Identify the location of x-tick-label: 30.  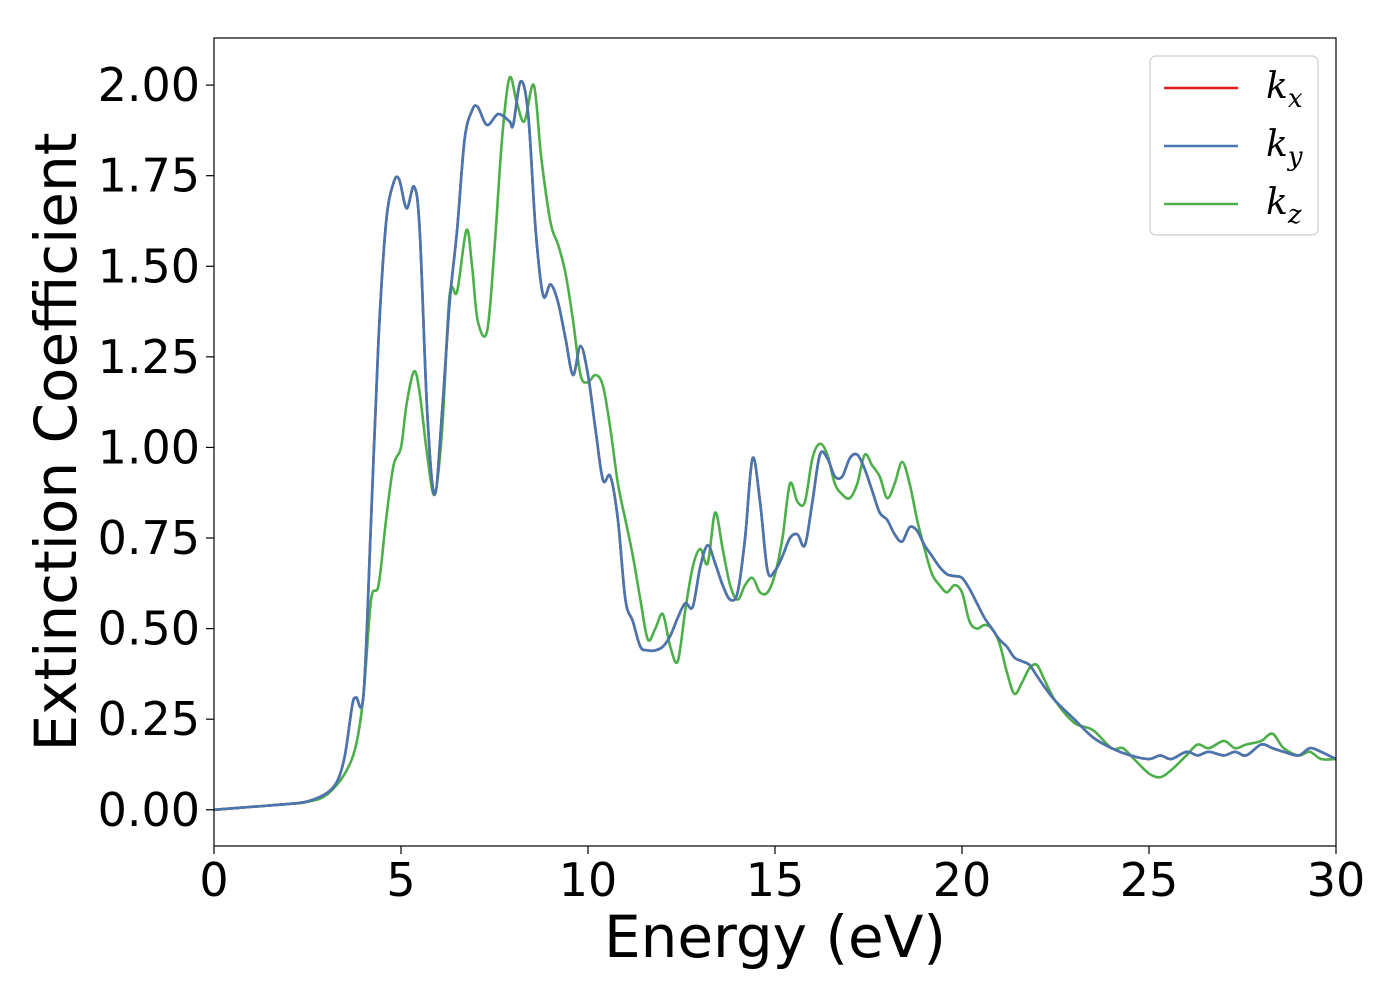
(1336, 880).